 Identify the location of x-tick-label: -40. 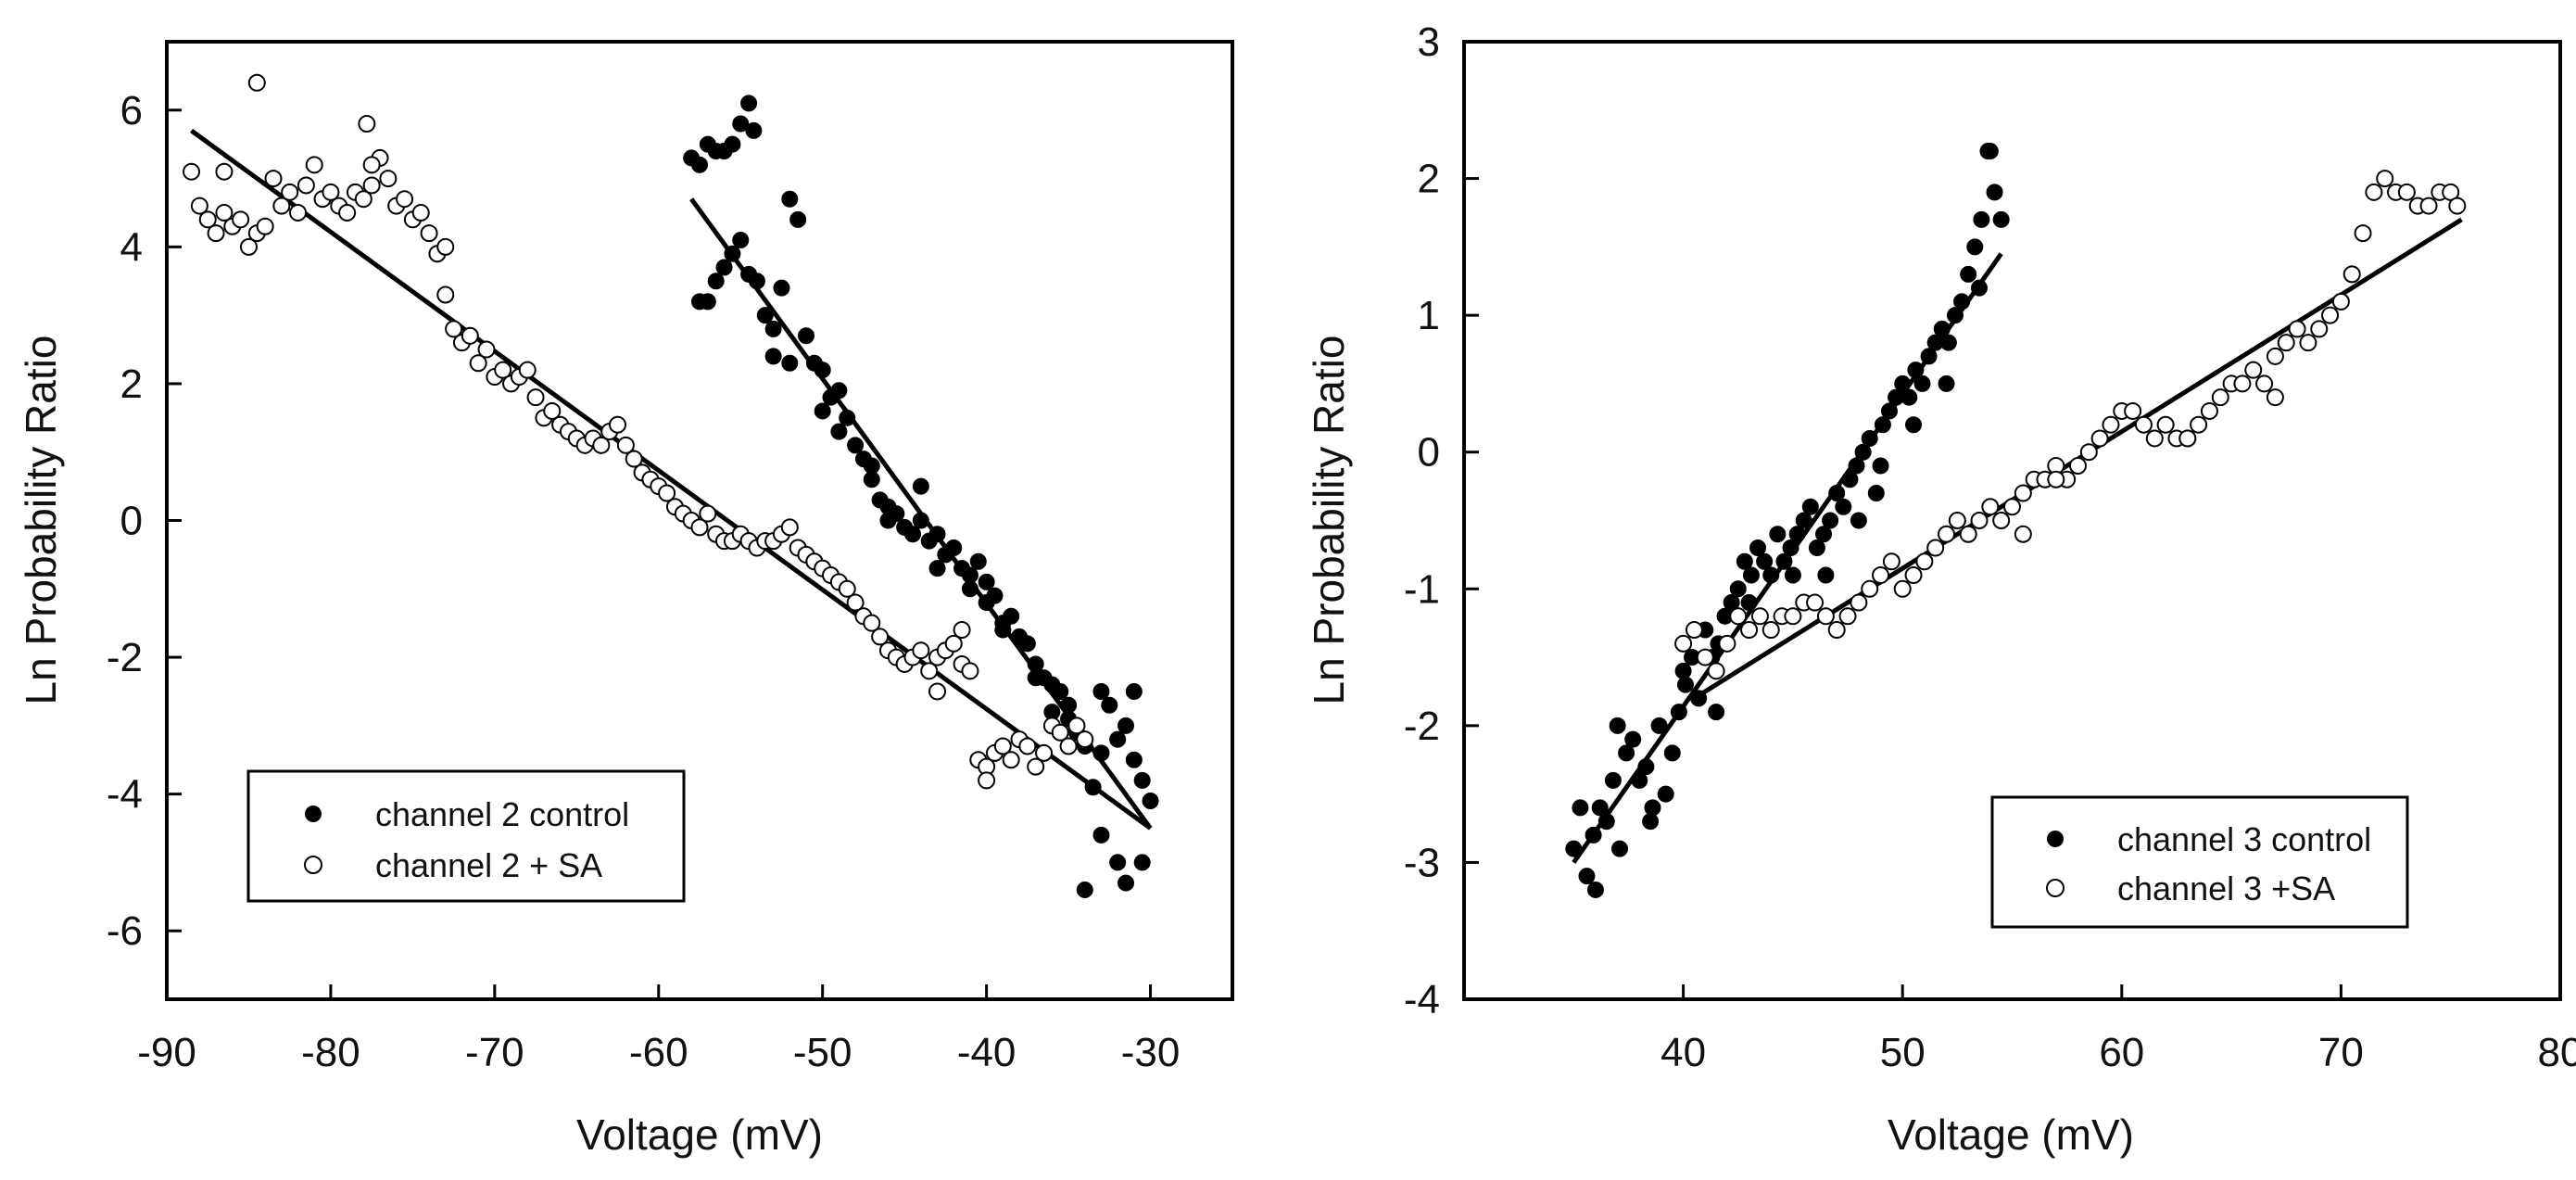
(987, 1052).